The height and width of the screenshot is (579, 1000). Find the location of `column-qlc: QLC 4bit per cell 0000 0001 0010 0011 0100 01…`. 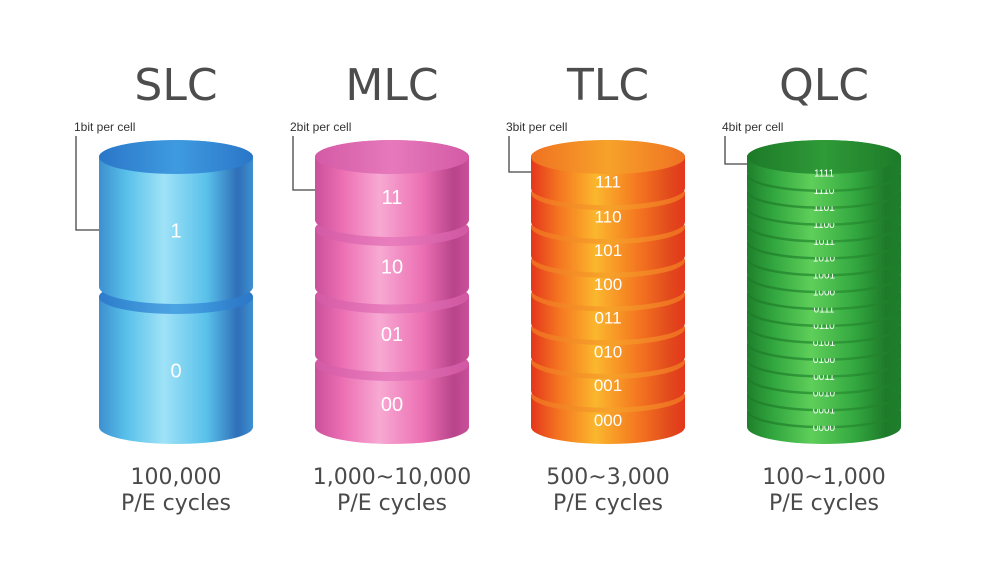

column-qlc: QLC 4bit per cell 0000 0001 0010 0011 0100 01… is located at coordinates (811, 288).